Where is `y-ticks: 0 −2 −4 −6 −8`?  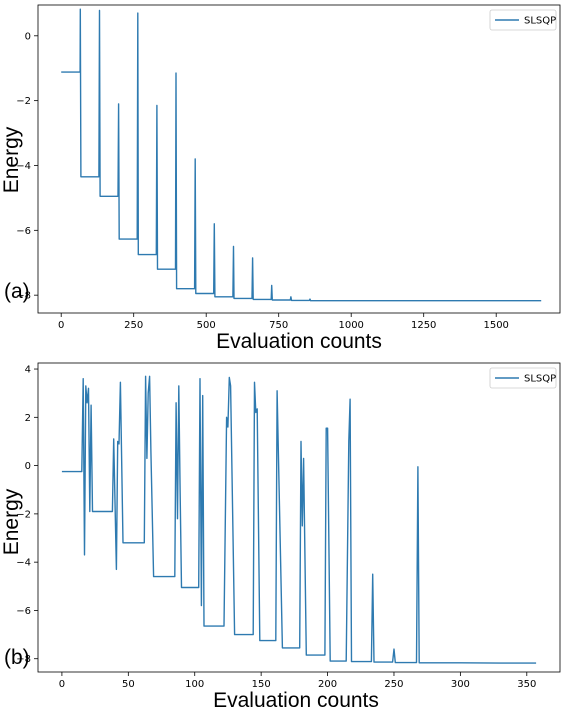 y-ticks: 0 −2 −4 −6 −8 is located at coordinates (27, 166).